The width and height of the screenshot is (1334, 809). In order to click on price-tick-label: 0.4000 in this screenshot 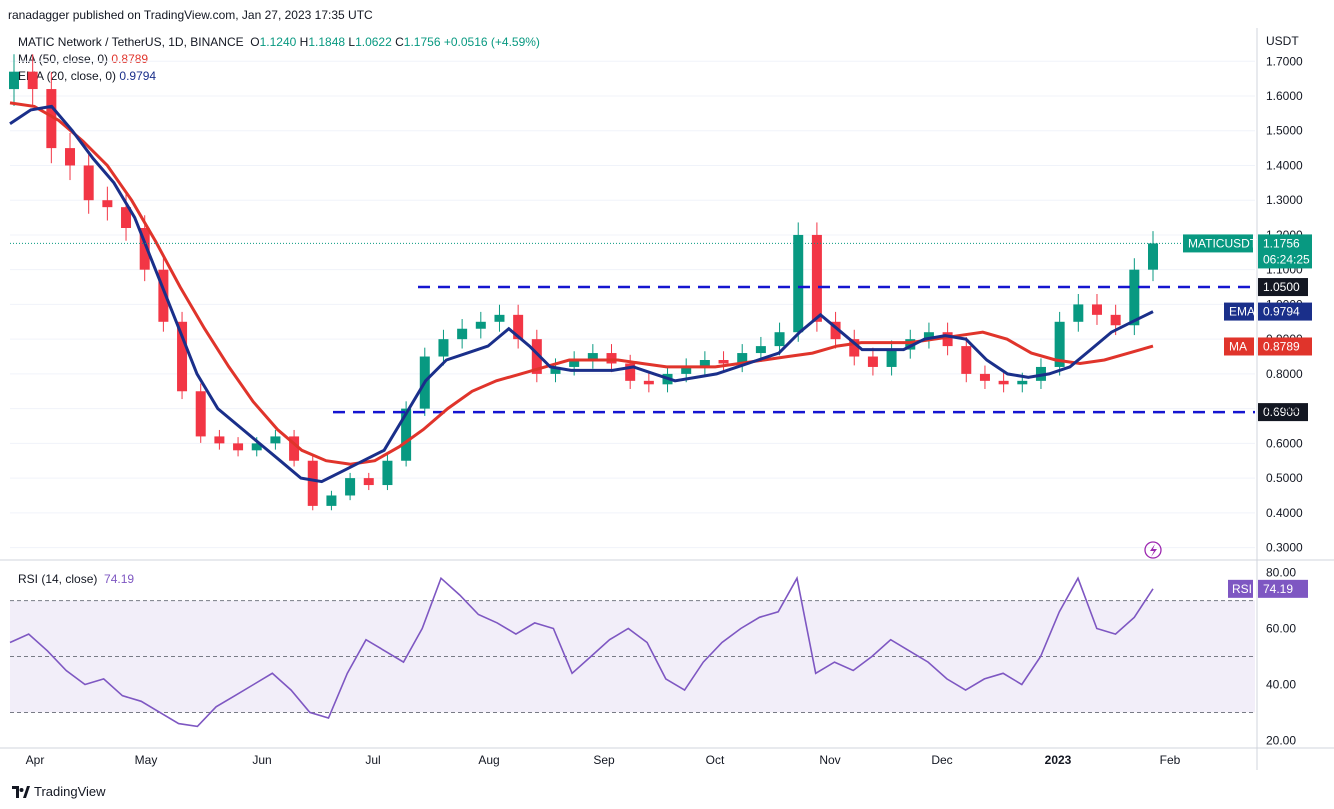, I will do `click(1284, 513)`.